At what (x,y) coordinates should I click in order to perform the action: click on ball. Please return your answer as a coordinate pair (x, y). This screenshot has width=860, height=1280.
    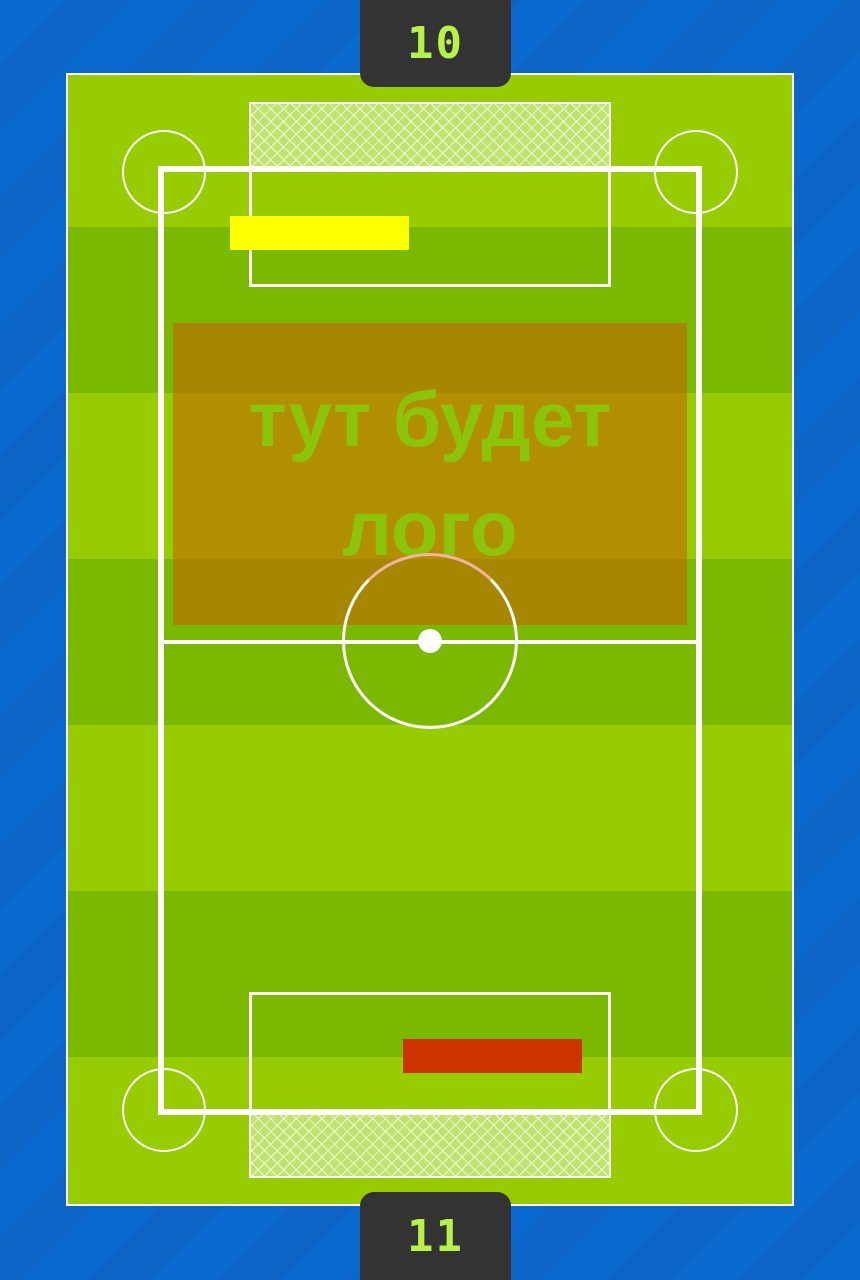
    Looking at the image, I should click on (430, 641).